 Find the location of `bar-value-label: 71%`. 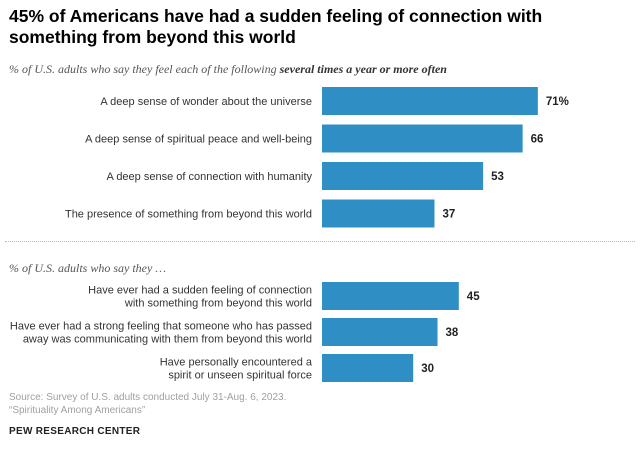

bar-value-label: 71% is located at coordinates (557, 102).